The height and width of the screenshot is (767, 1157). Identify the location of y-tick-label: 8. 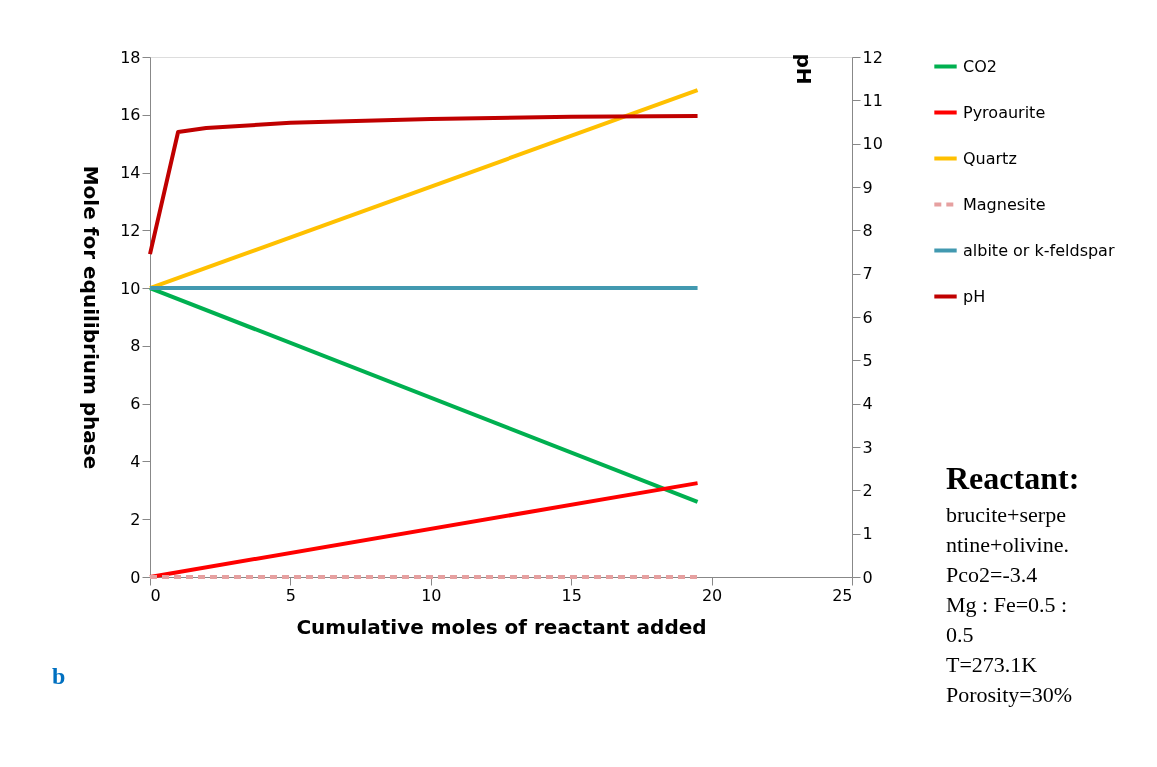
(135, 346).